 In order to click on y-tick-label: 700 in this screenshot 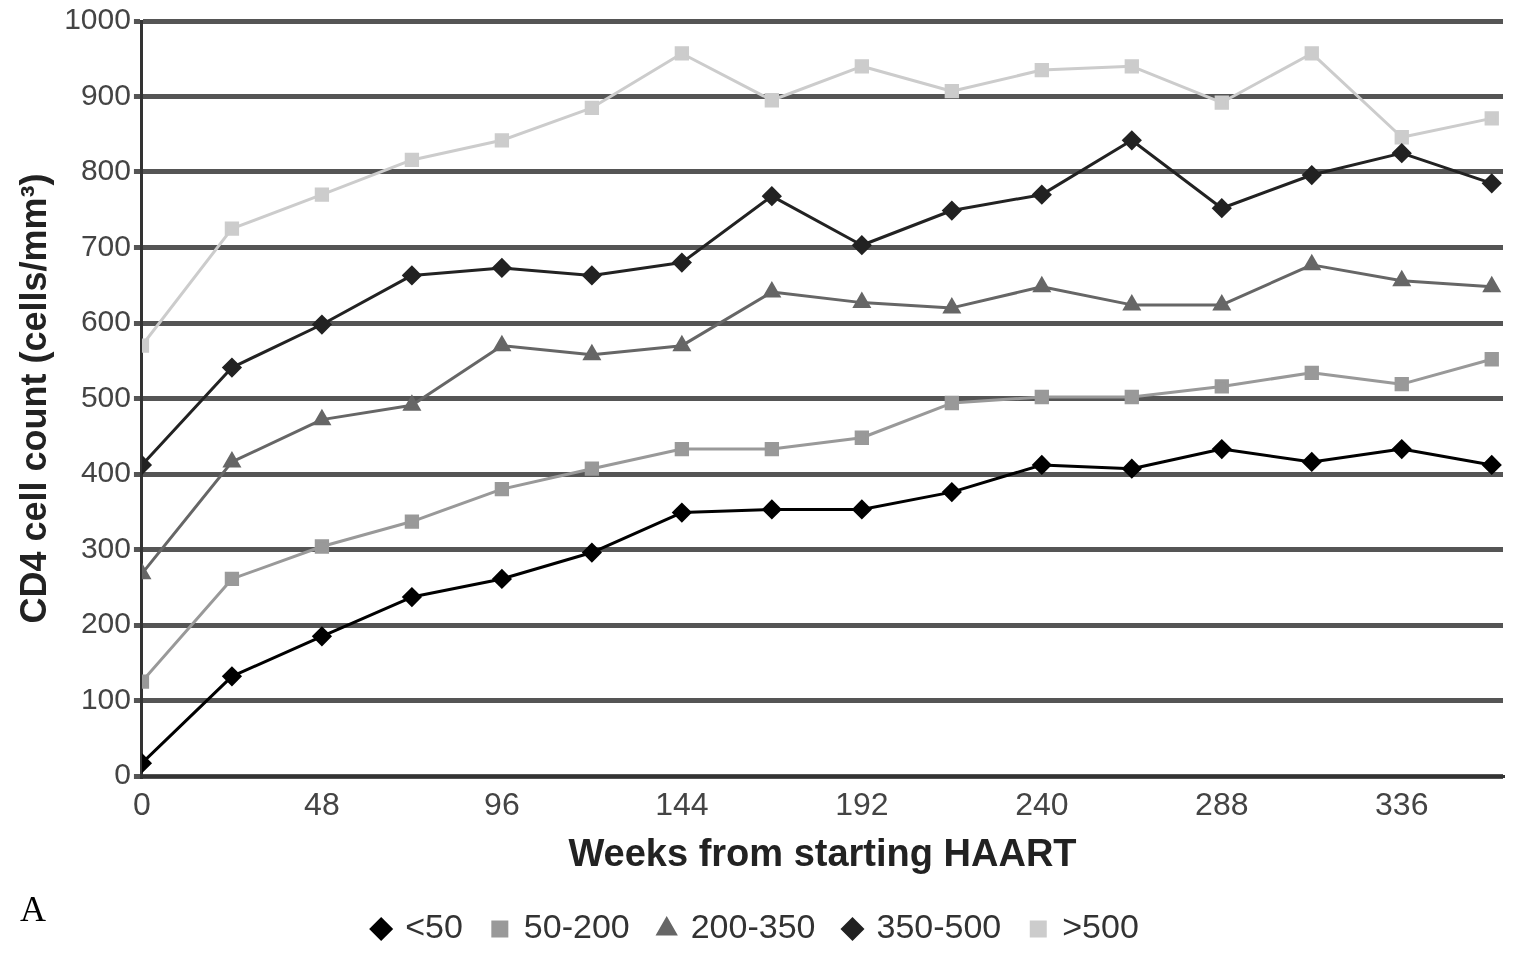, I will do `click(105, 245)`.